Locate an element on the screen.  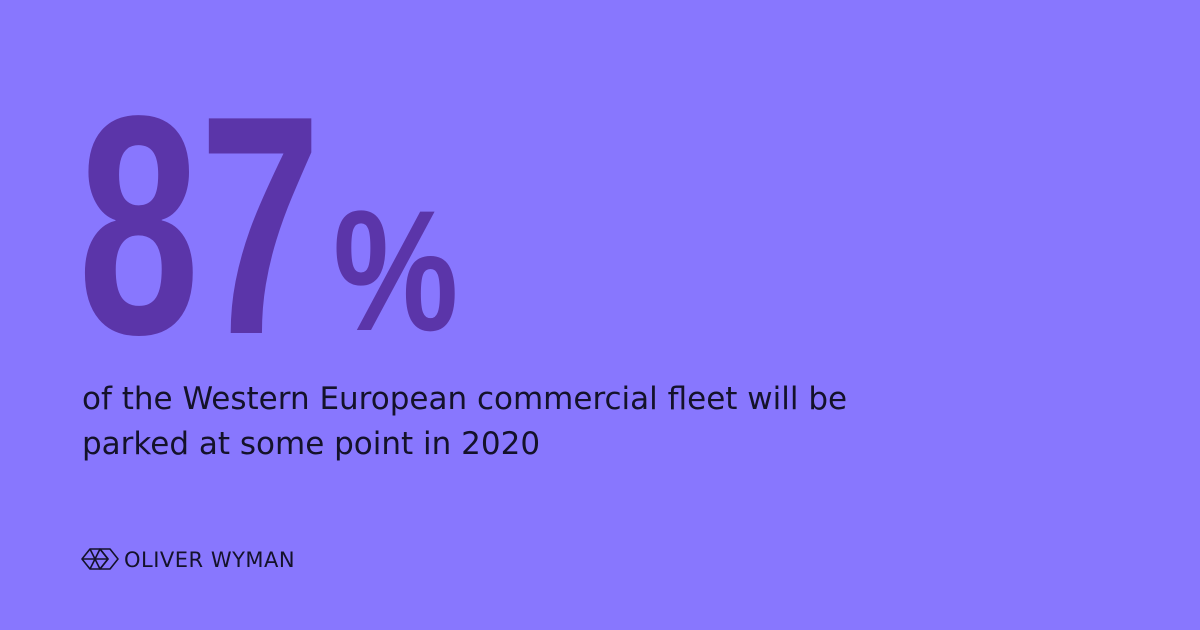
stat-number-group: 87 is located at coordinates (199, 225).